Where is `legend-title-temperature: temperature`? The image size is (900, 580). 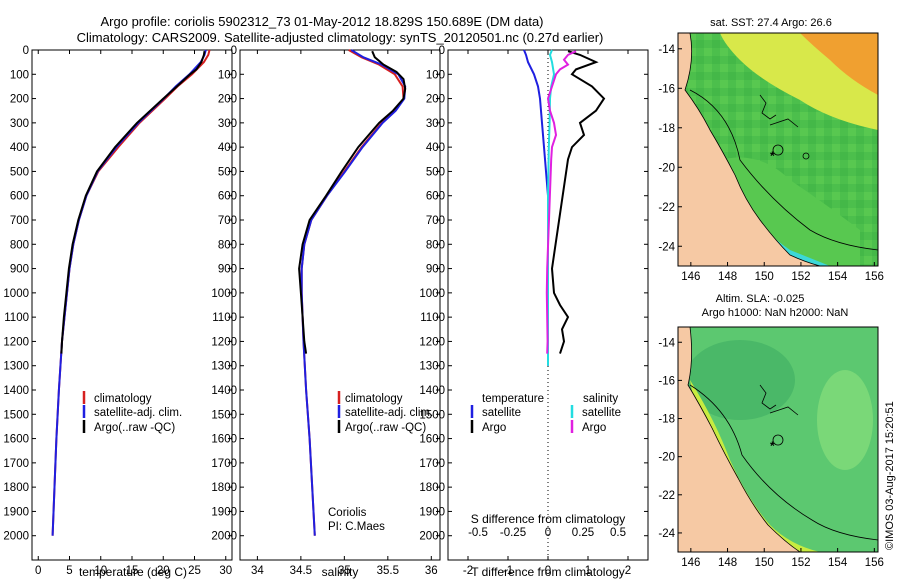
legend-title-temperature: temperature is located at coordinates (513, 399).